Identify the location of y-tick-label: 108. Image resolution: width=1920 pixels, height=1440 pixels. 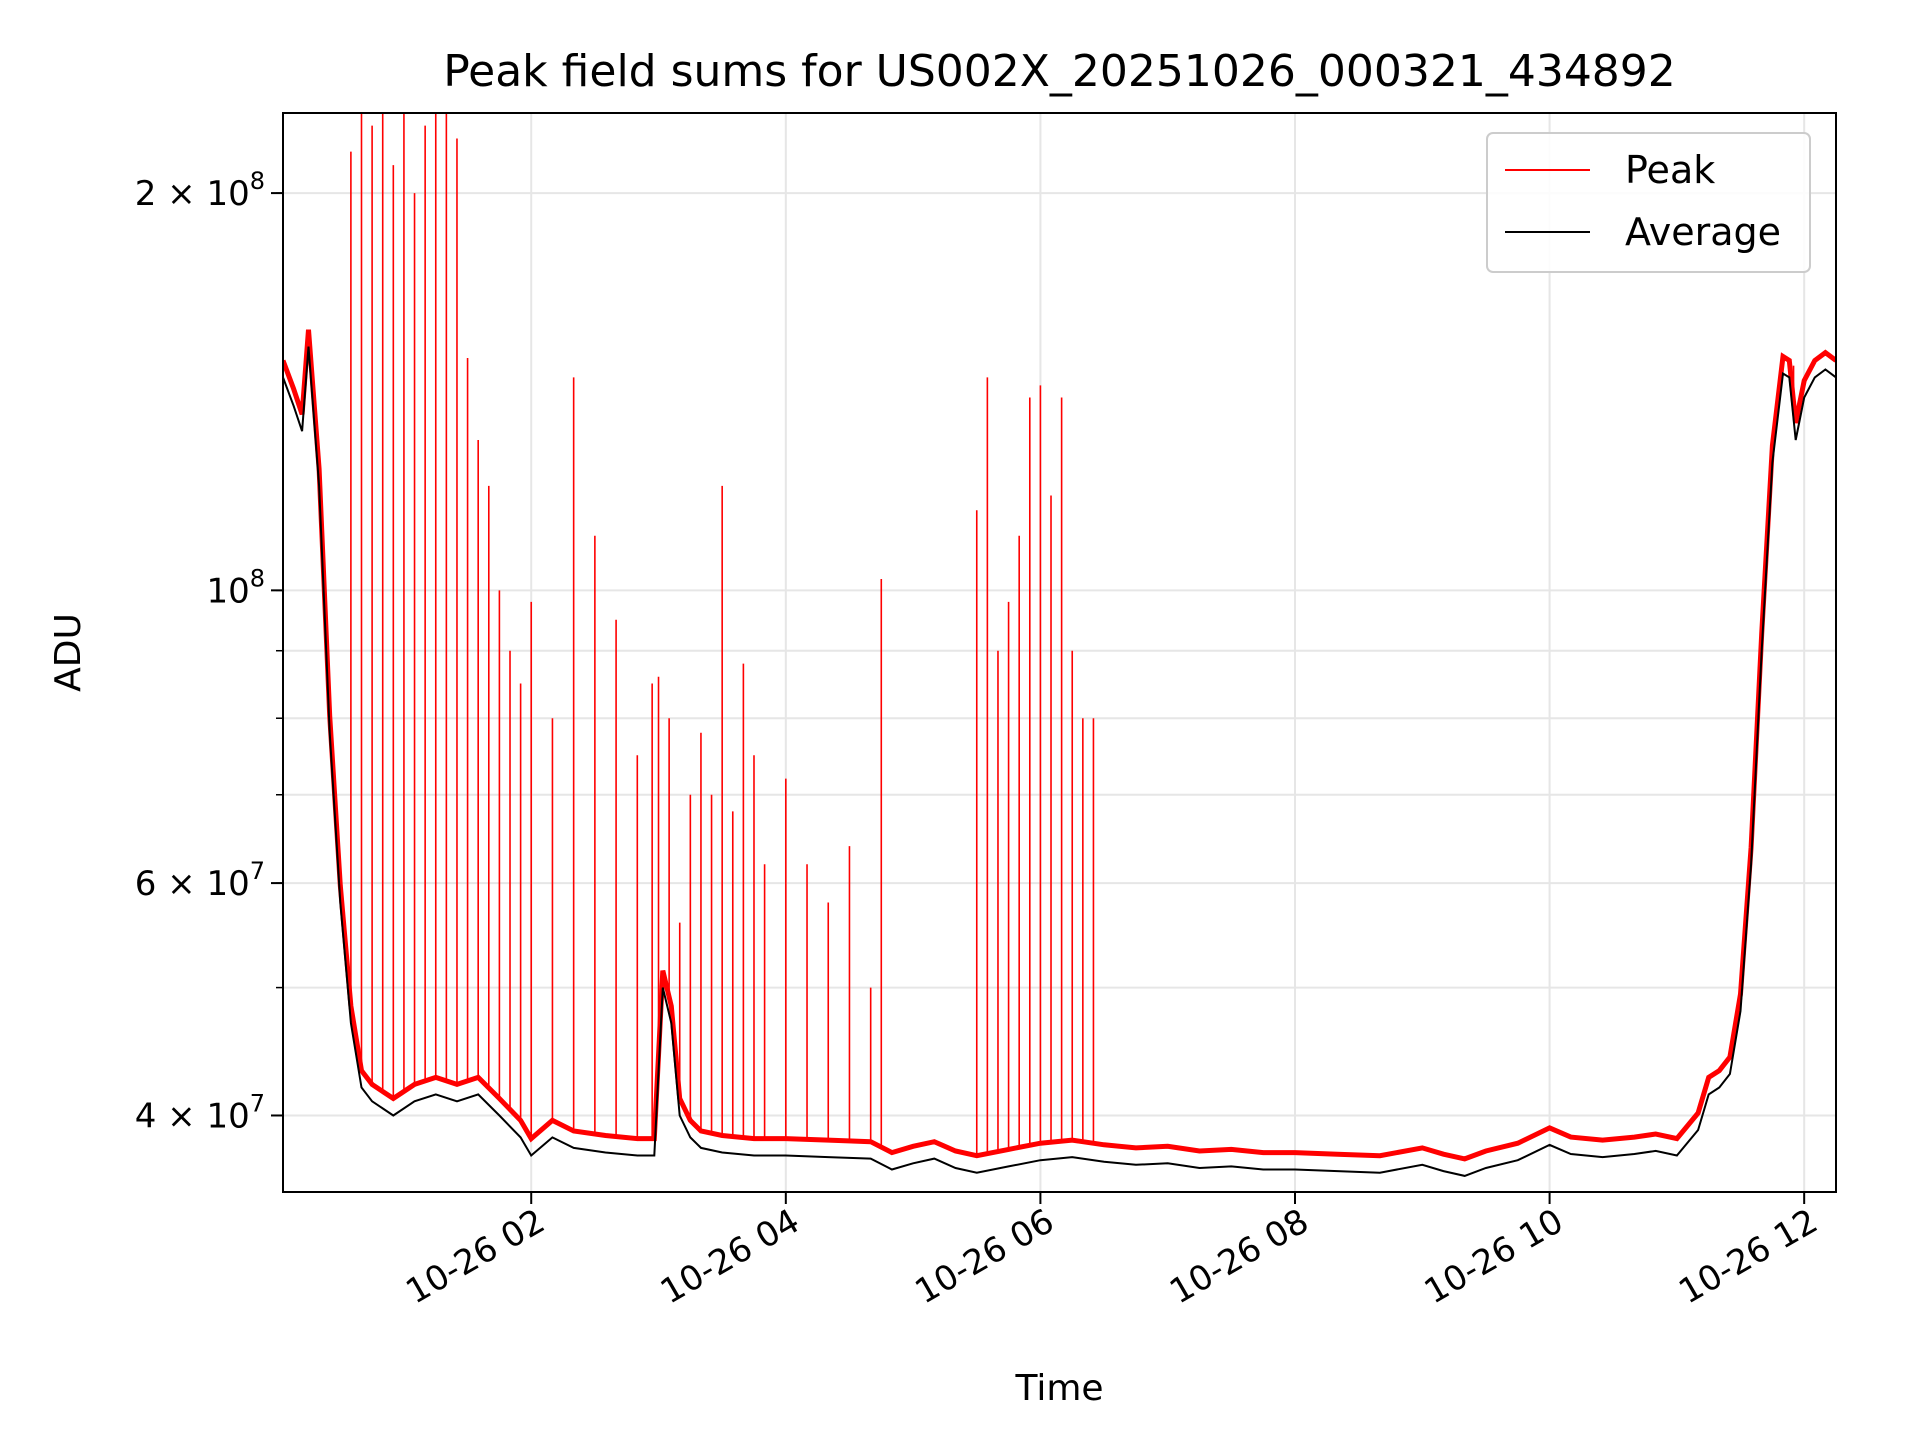
(235, 587).